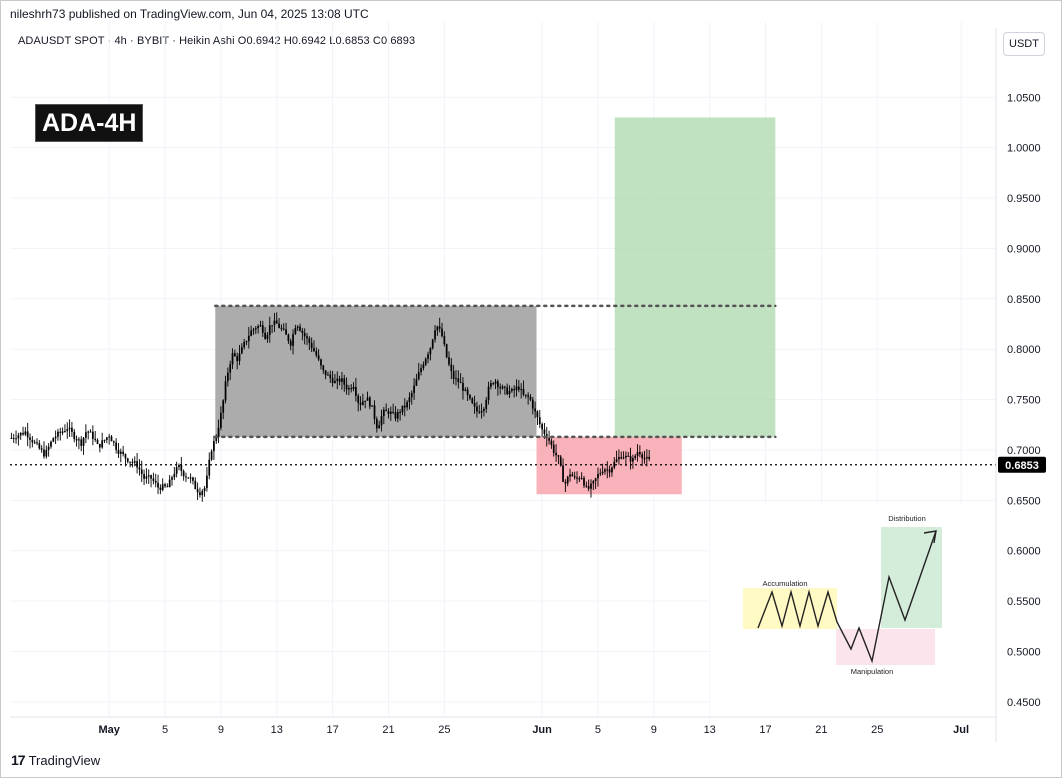  I want to click on y-tick-label: 0.8000, so click(1024, 350).